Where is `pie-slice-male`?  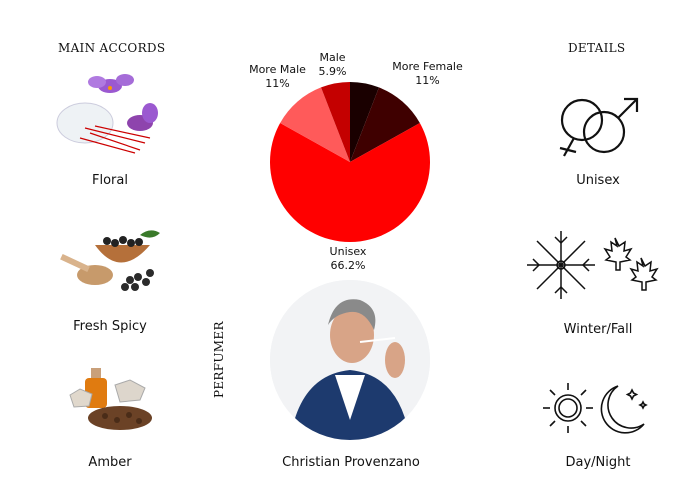 pie-slice-male is located at coordinates (335, 122).